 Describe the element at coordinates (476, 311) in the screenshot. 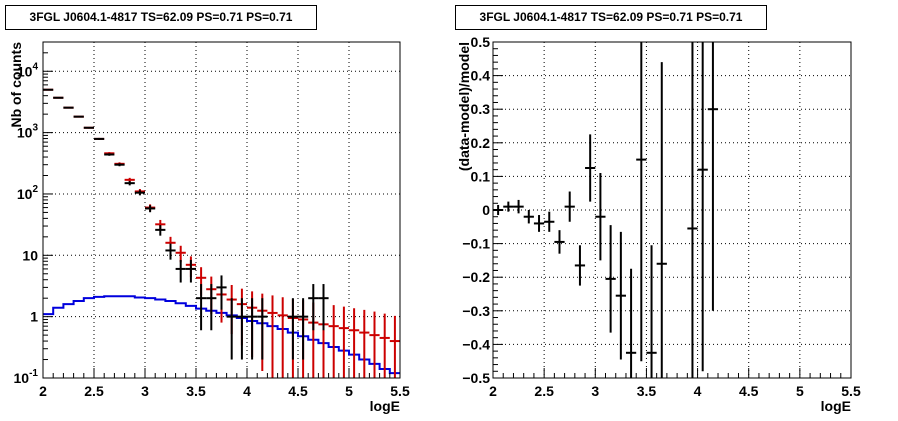

I see `y-tick-label: −0.3` at that location.